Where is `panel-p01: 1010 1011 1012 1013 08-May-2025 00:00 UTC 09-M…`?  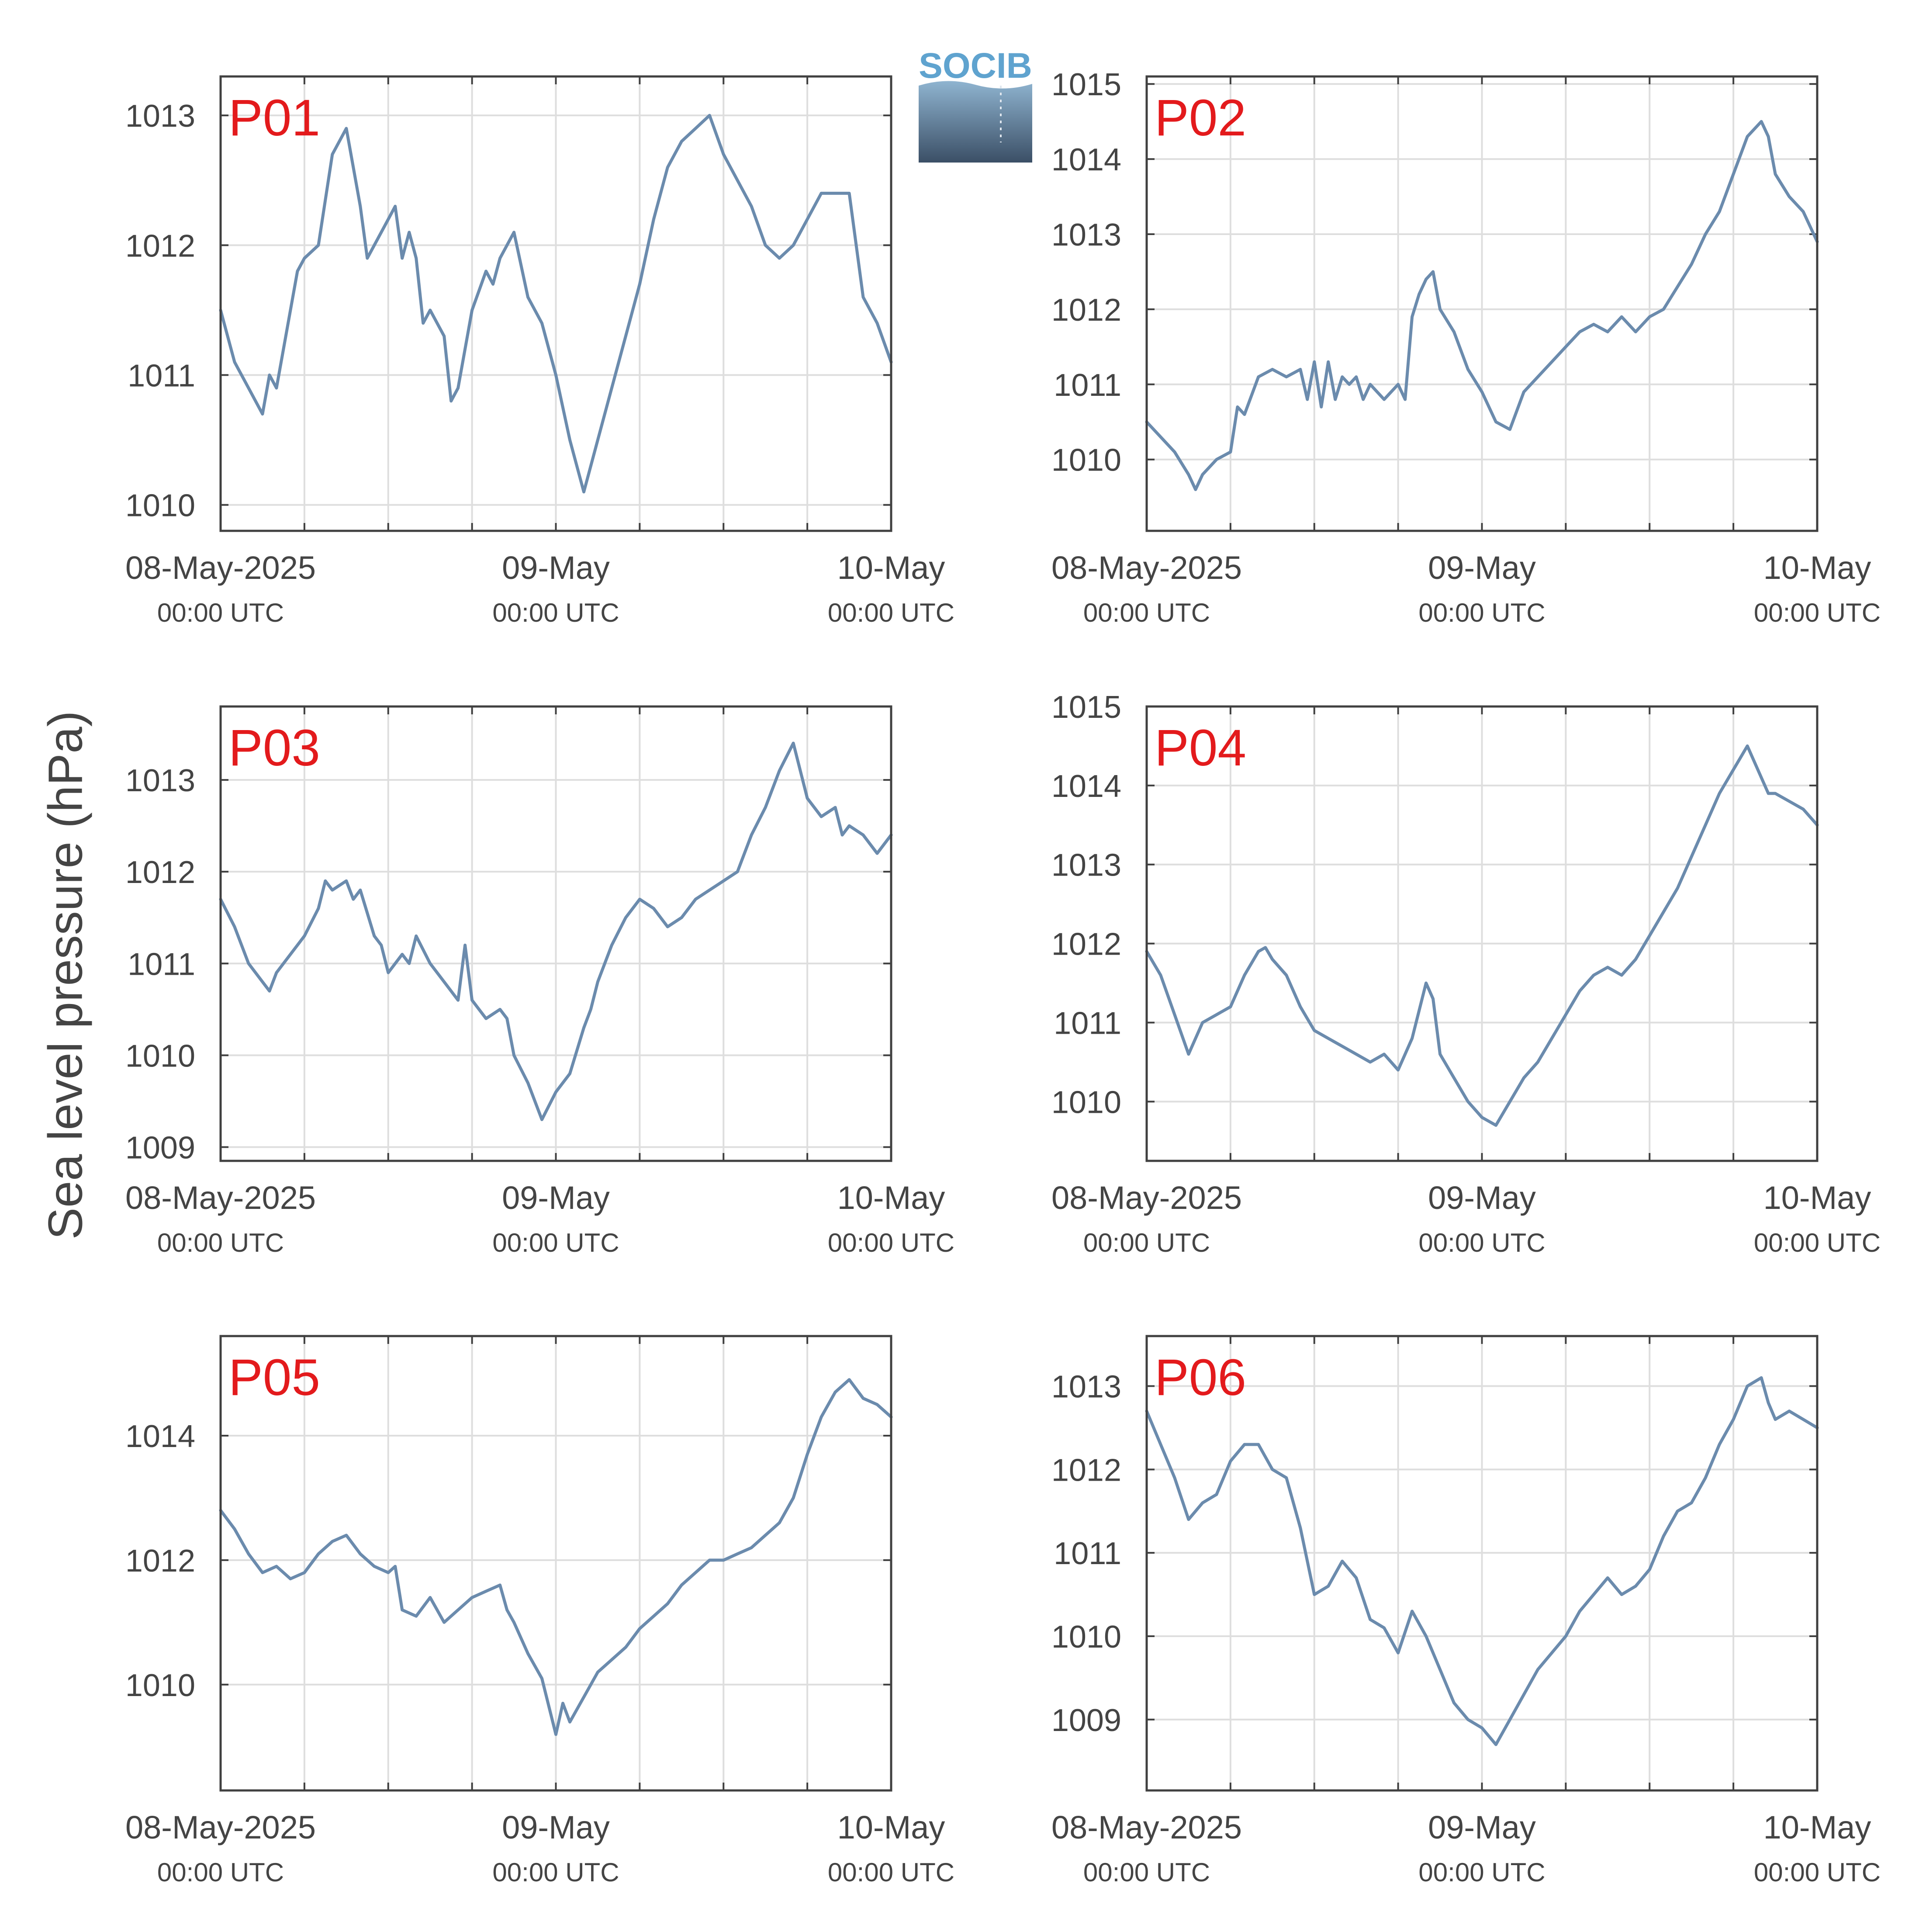 panel-p01: 1010 1011 1012 1013 08-May-2025 00:00 UTC 09-M… is located at coordinates (539, 351).